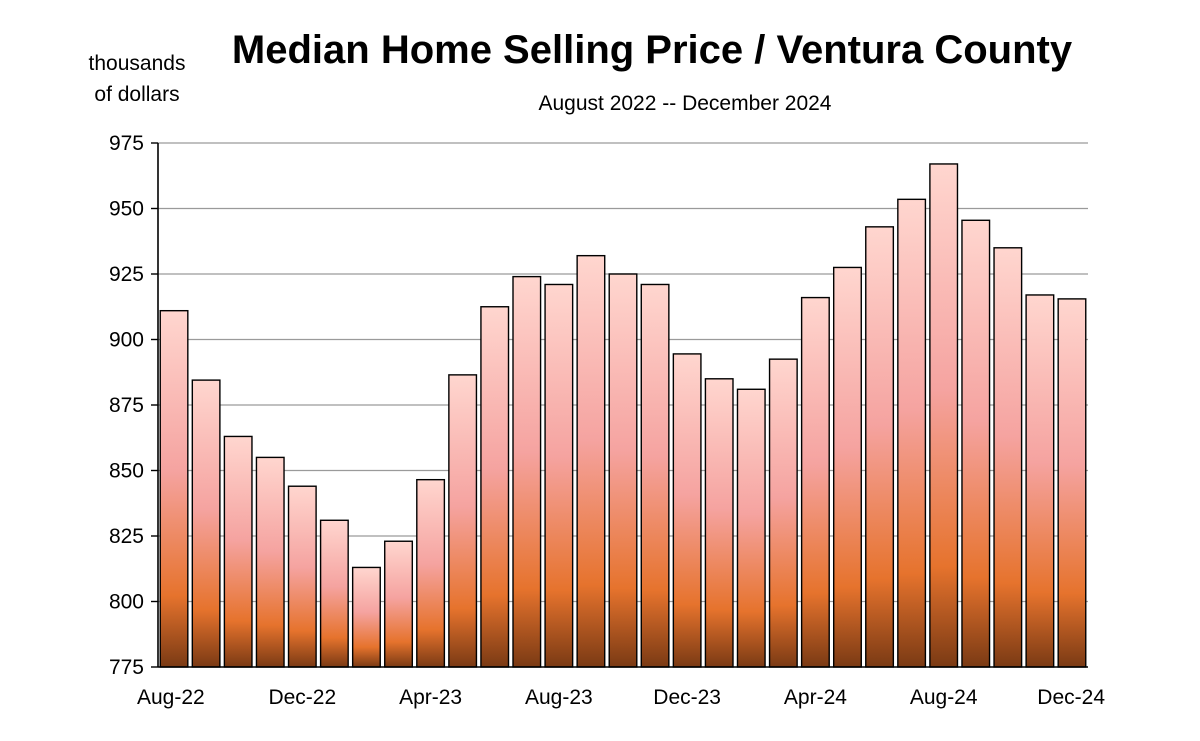  I want to click on y-tick-label: 900, so click(126, 340).